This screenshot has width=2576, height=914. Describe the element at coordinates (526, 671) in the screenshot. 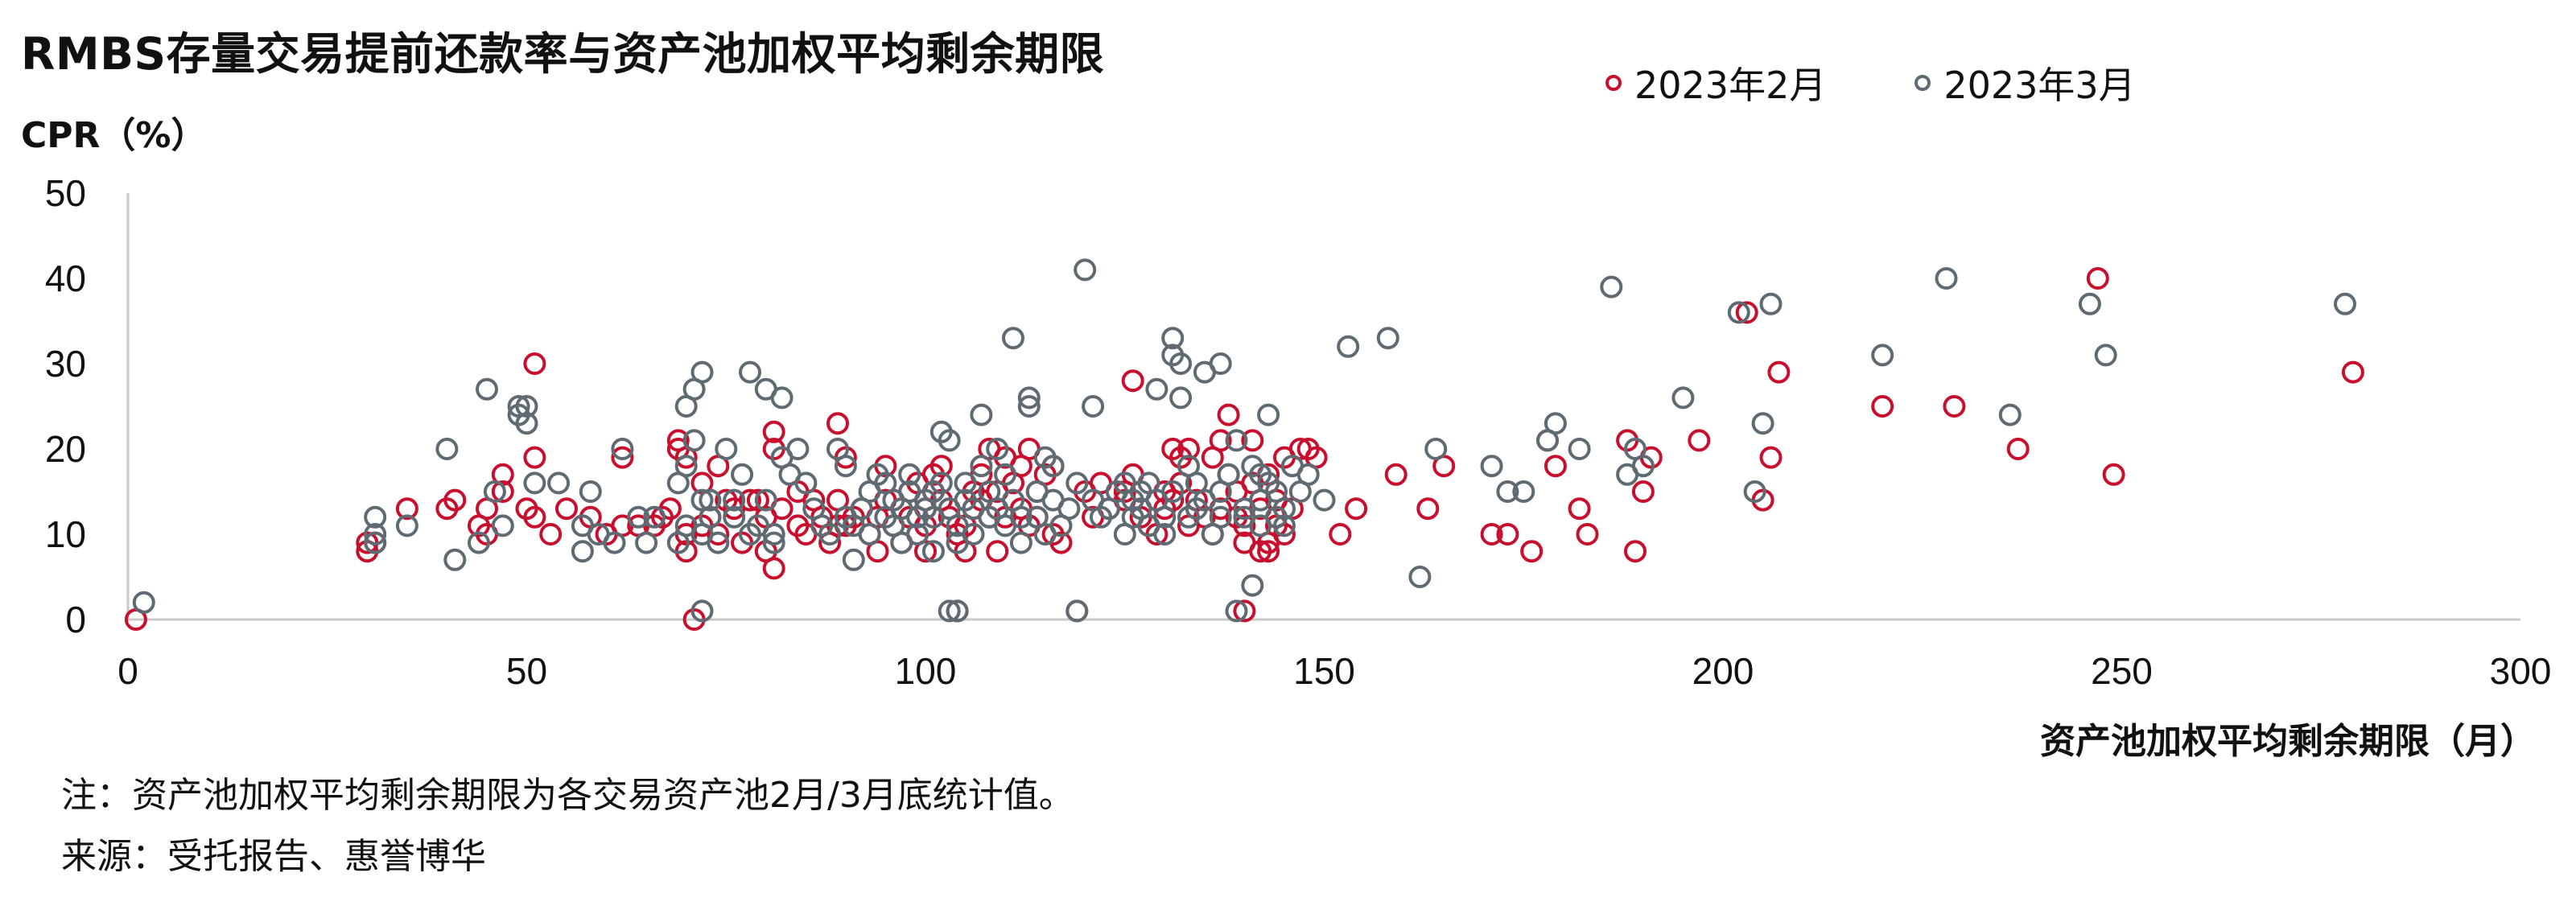

I see `x-tick-label: 50` at that location.